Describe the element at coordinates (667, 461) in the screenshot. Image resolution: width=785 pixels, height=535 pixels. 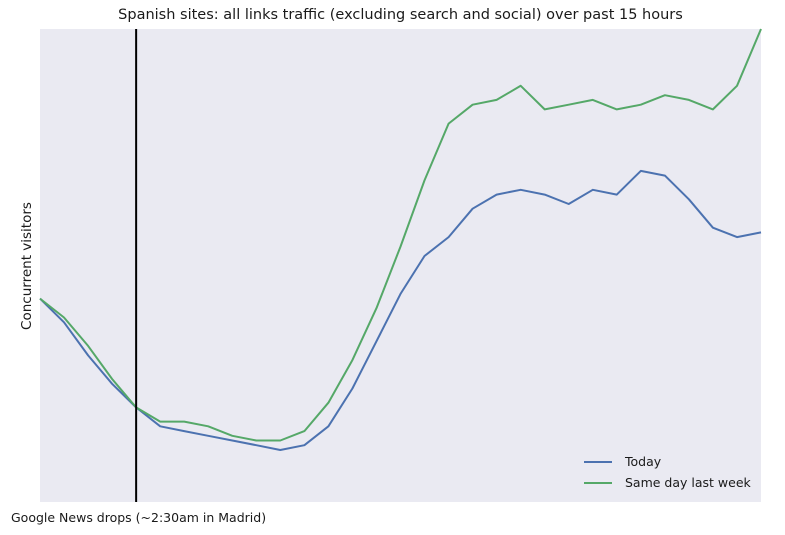
I see `legend-item-today: Today` at that location.